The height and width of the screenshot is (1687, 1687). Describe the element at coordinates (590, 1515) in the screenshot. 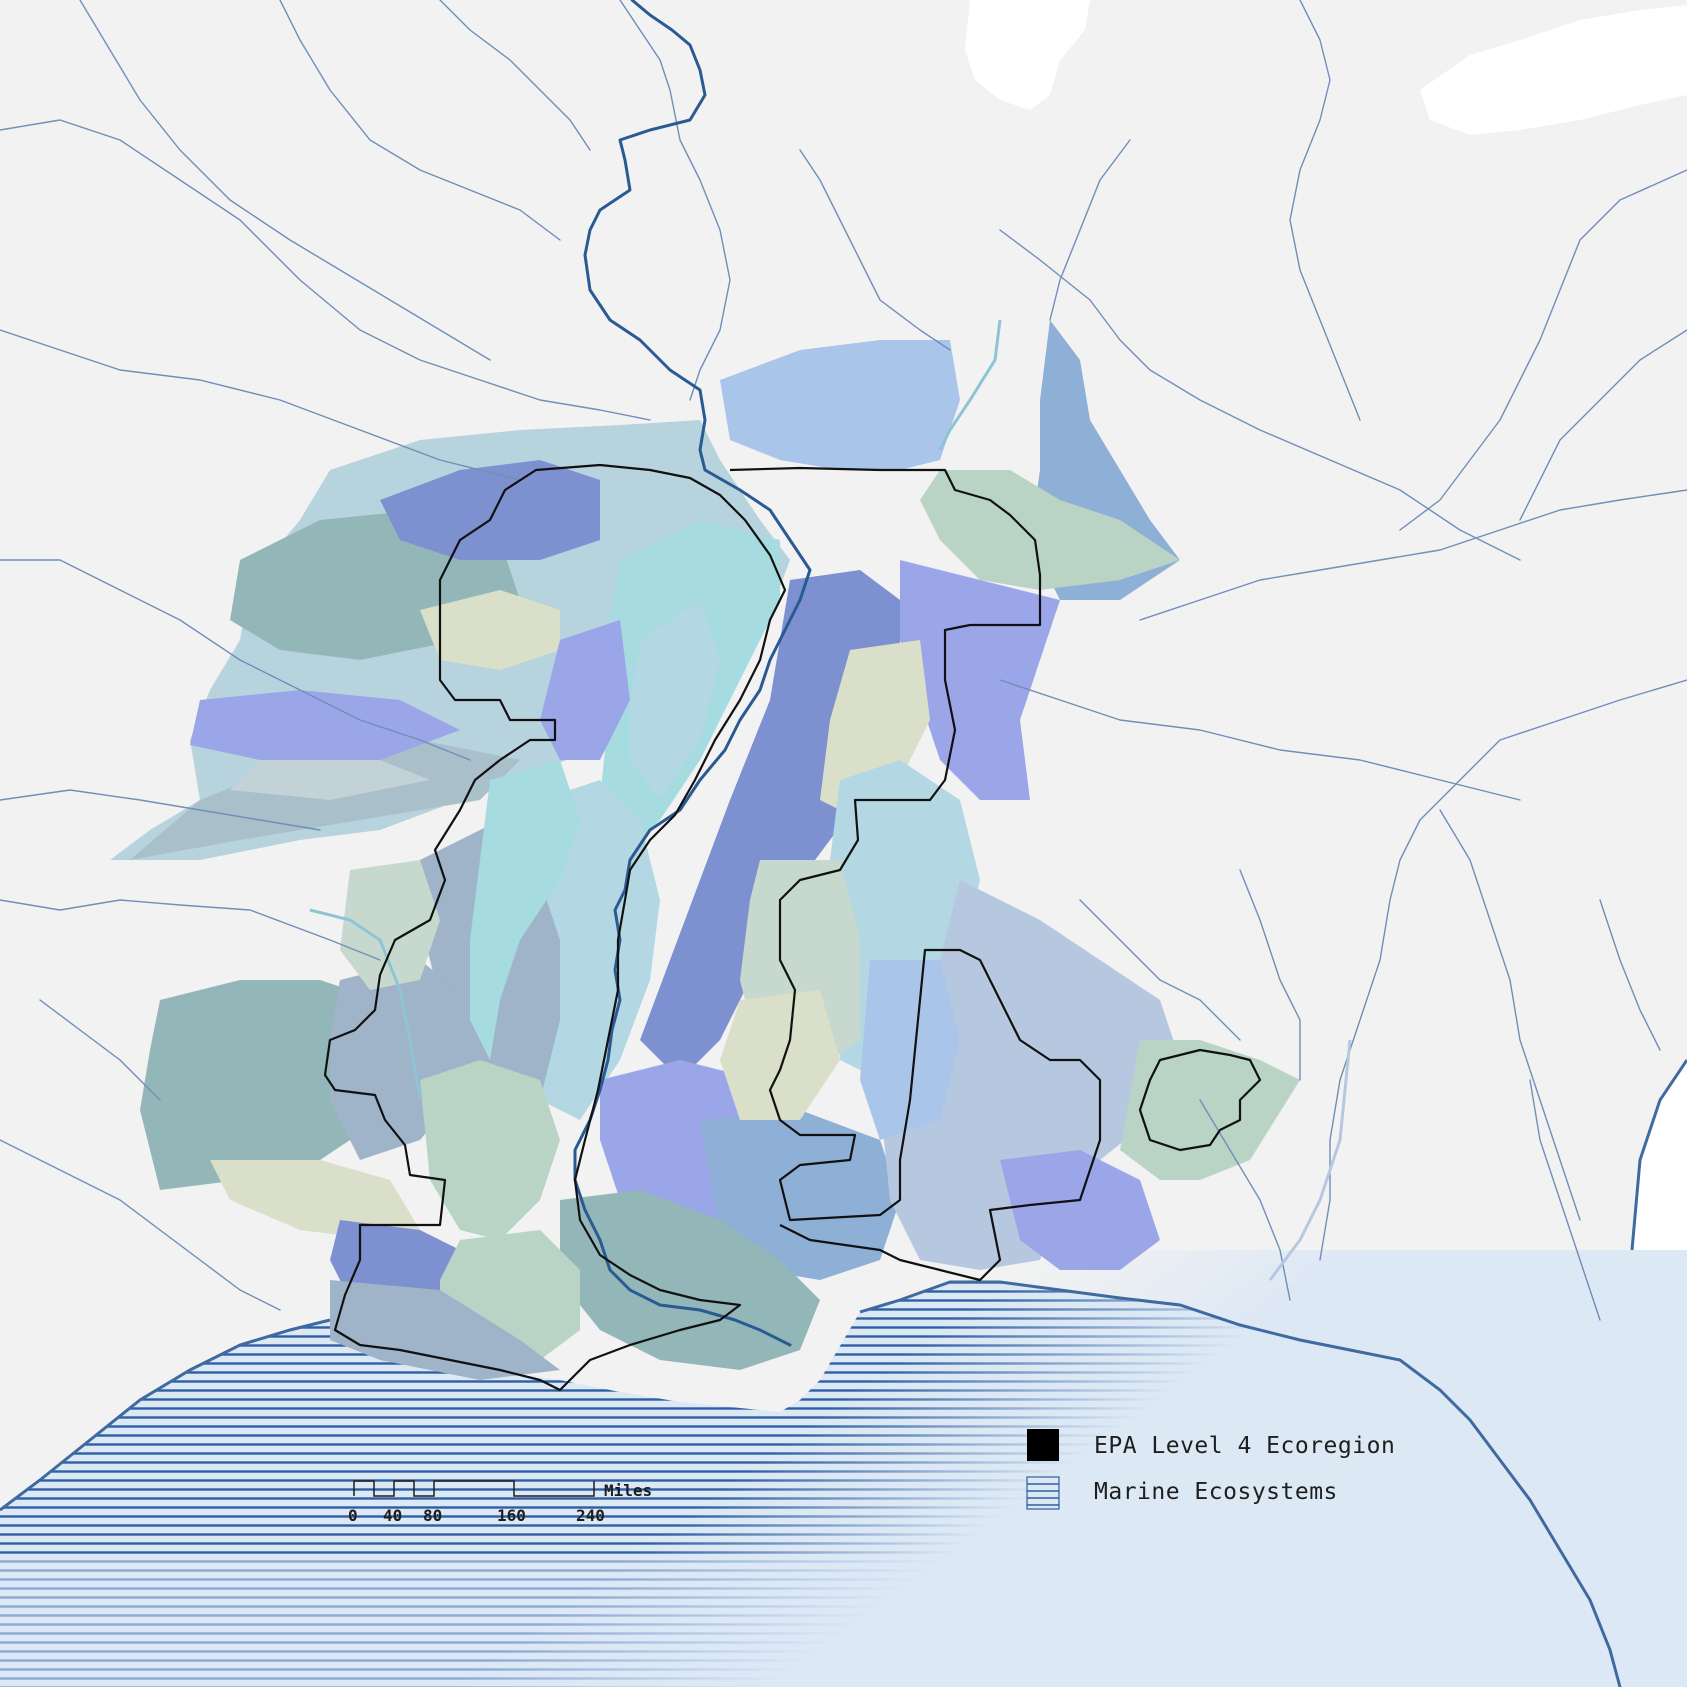

I see `scale-tick-240: 240` at that location.